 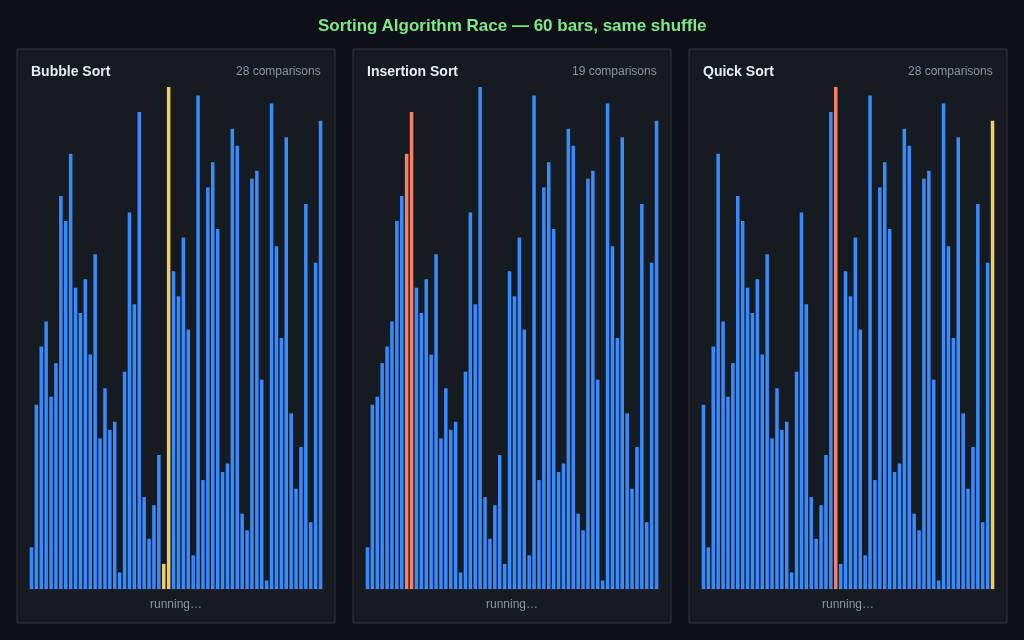 I want to click on chart-title: Insertion Sort, so click(x=413, y=71).